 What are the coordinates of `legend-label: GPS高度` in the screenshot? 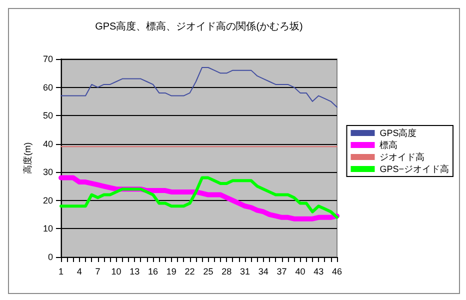 It's located at (398, 133).